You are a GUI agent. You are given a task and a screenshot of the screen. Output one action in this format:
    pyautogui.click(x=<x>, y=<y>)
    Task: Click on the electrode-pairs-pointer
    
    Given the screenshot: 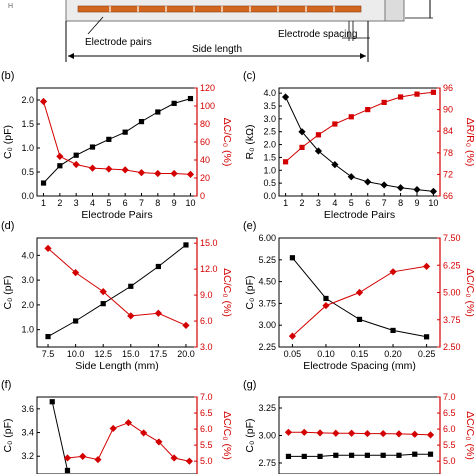 What is the action you would take?
    pyautogui.click(x=95, y=25)
    